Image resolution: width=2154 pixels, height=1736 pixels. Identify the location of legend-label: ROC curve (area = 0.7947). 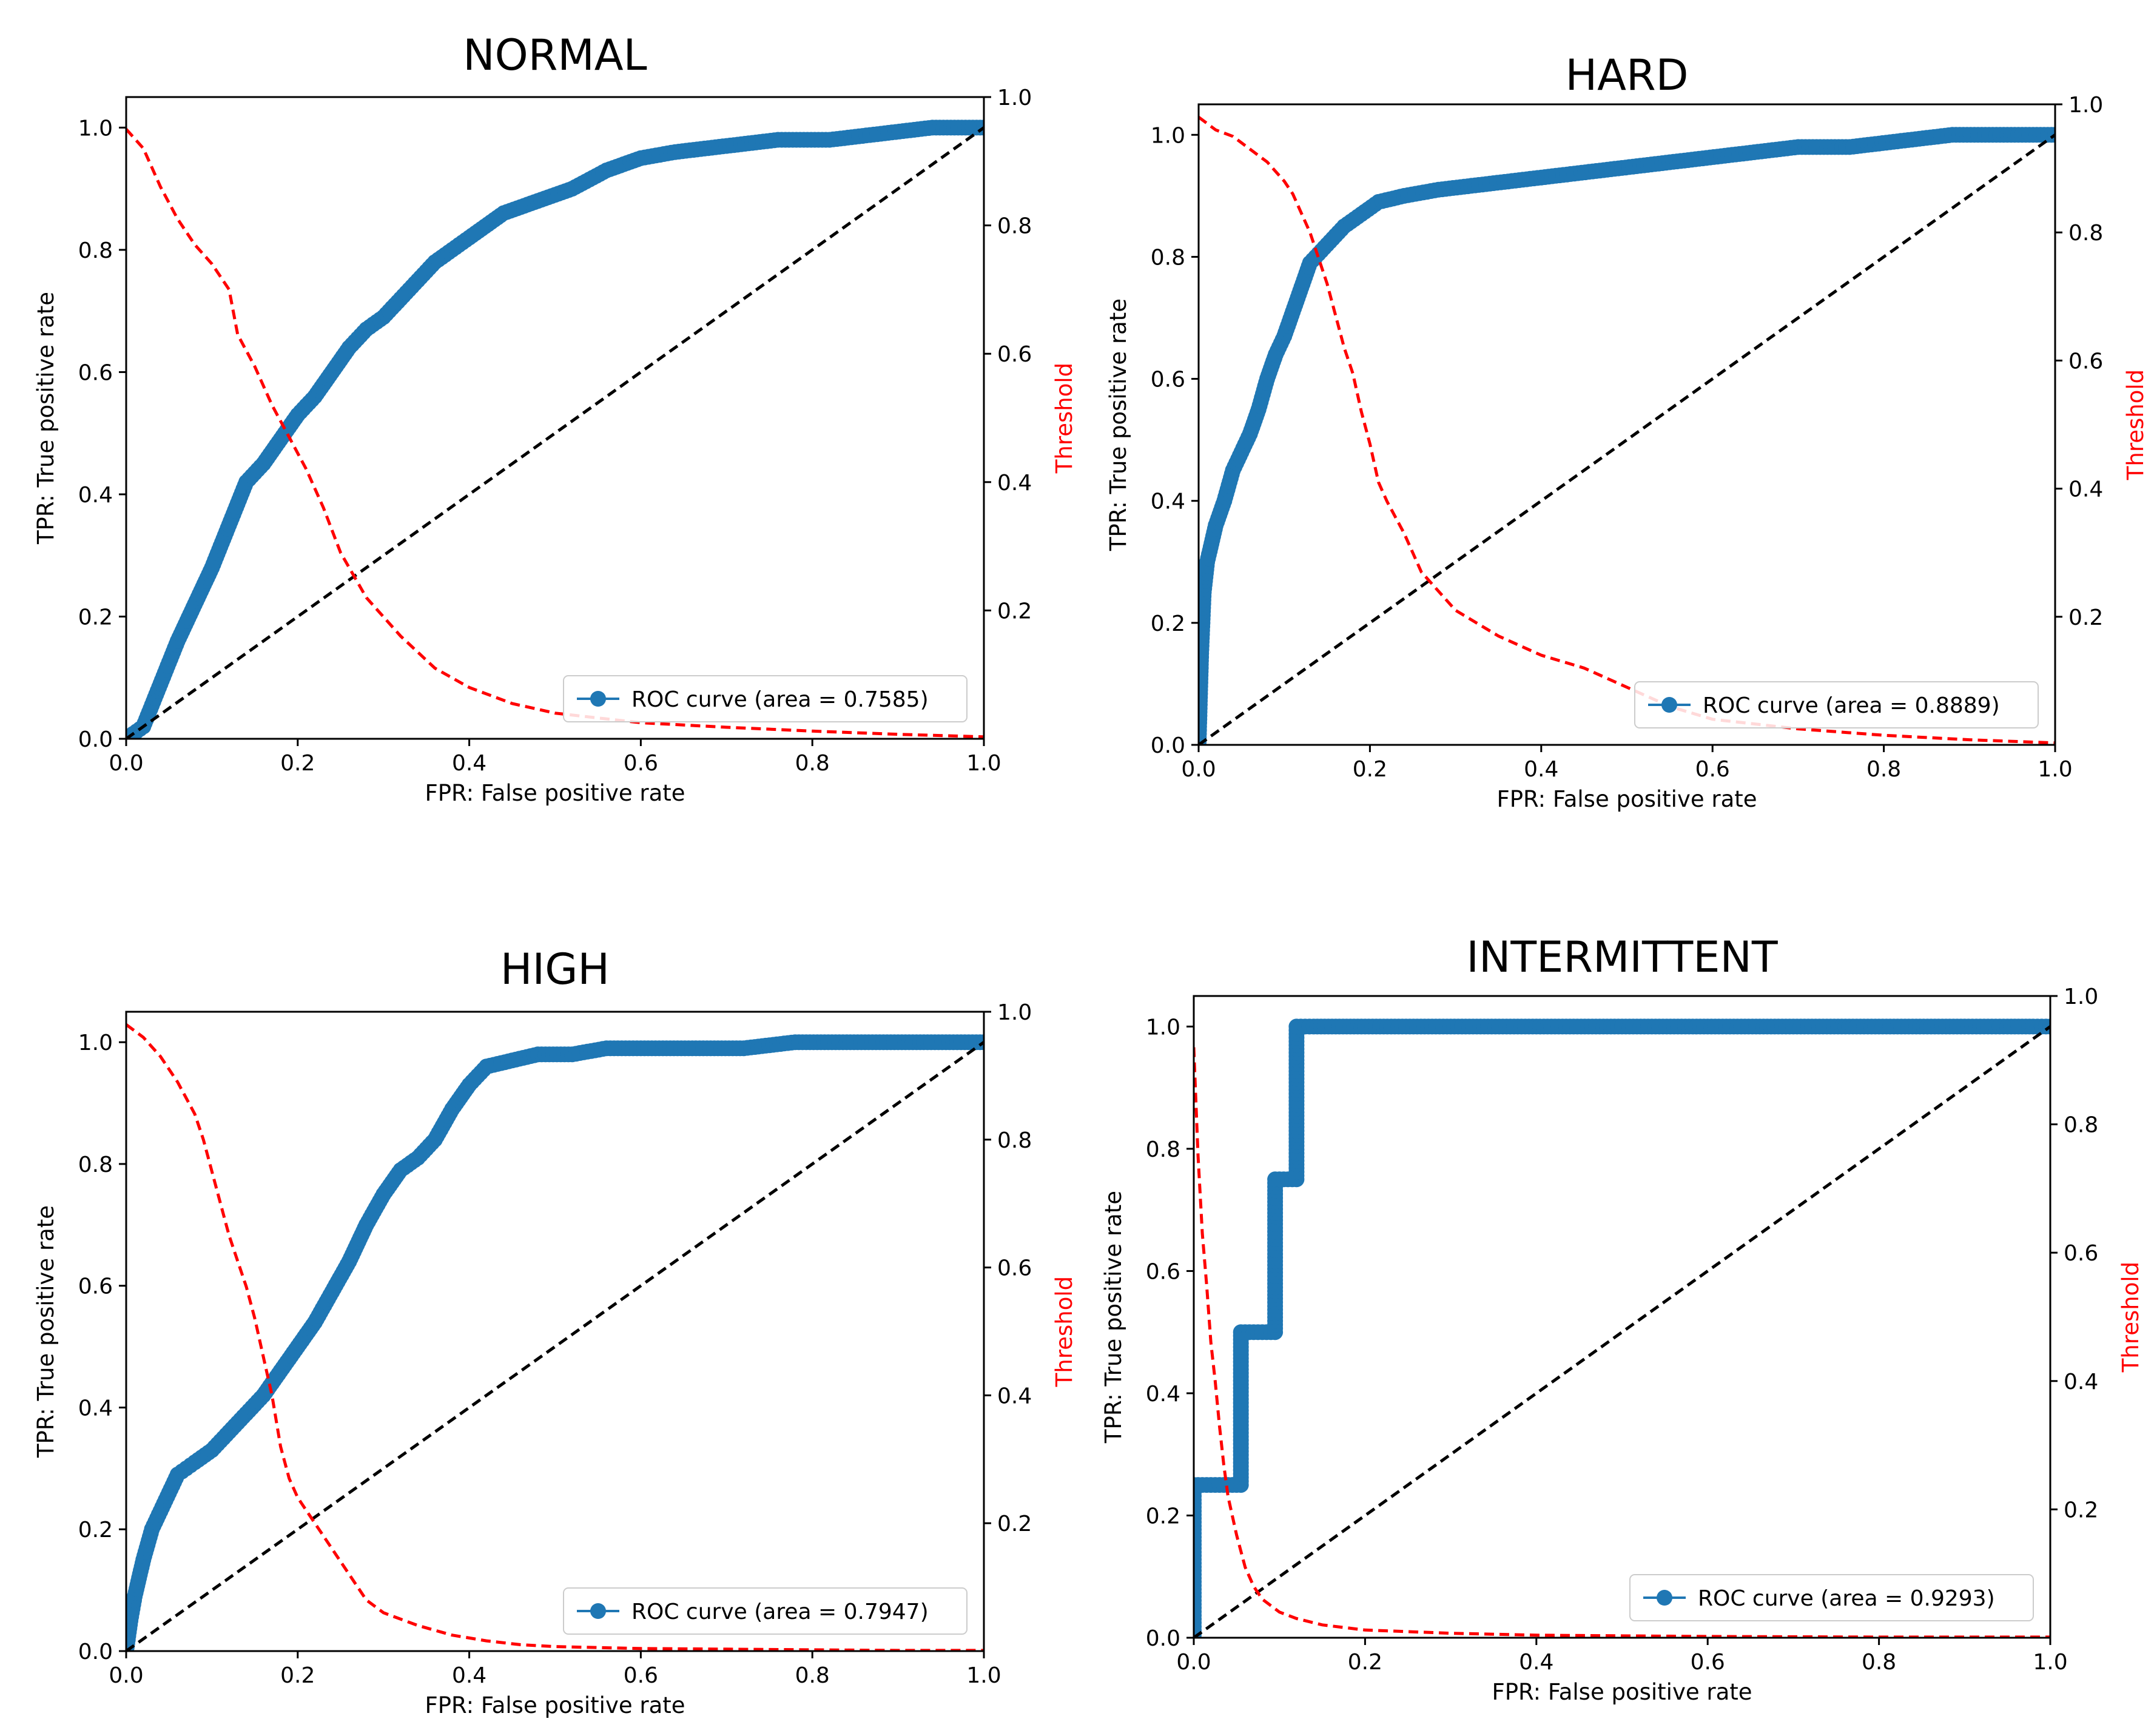
(780, 1612).